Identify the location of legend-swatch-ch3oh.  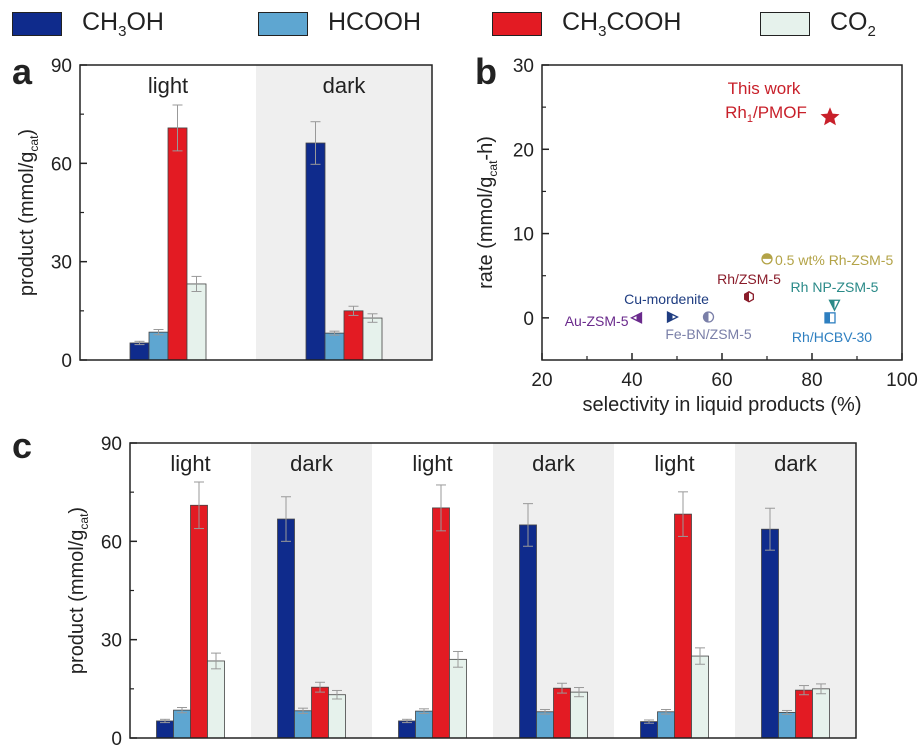
(37, 24).